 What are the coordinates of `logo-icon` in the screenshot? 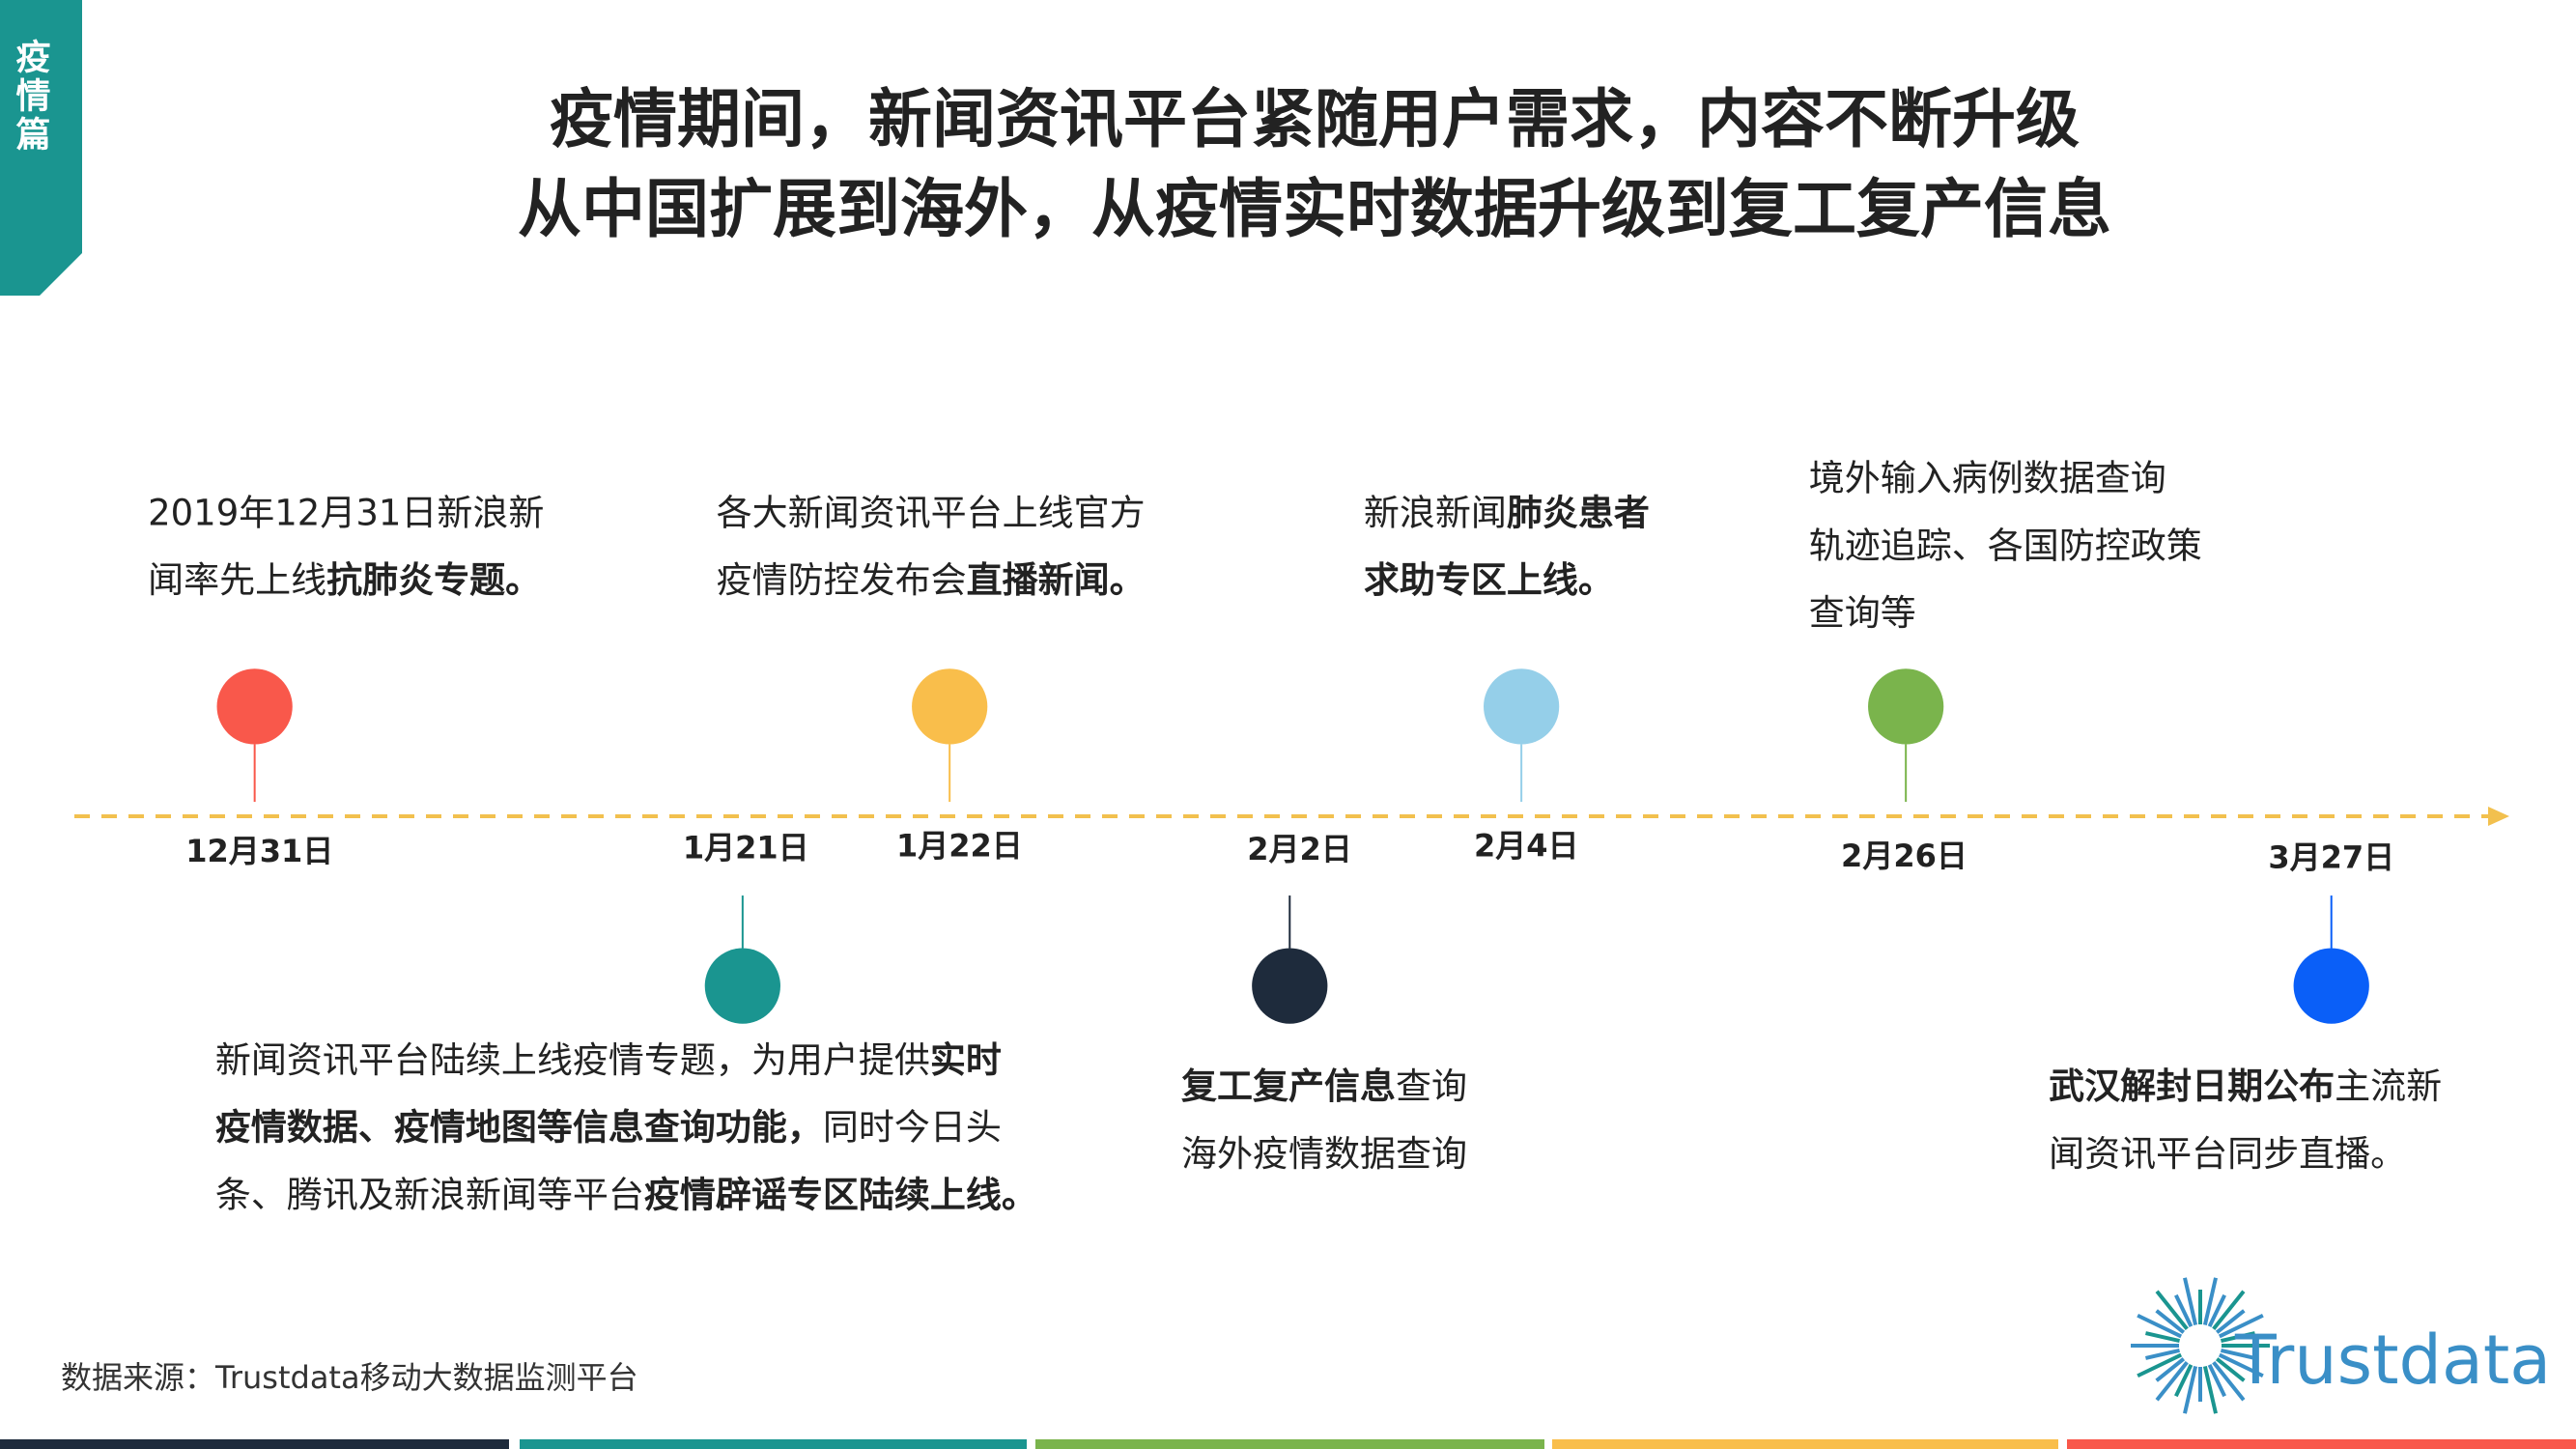 It's located at (2200, 1345).